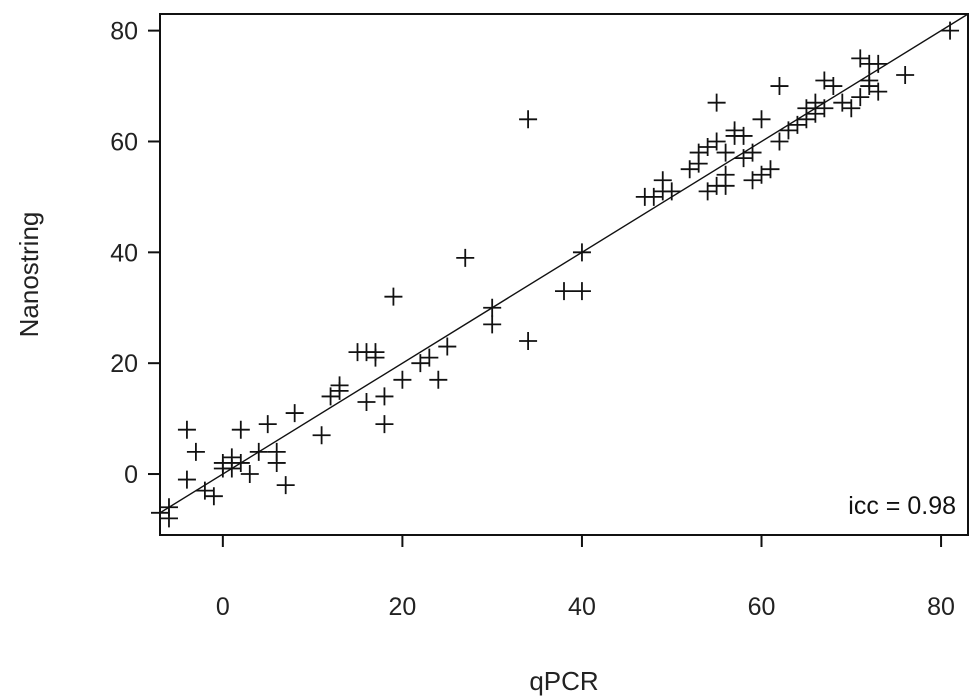  What do you see at coordinates (941, 607) in the screenshot?
I see `x-tick-label: 80` at bounding box center [941, 607].